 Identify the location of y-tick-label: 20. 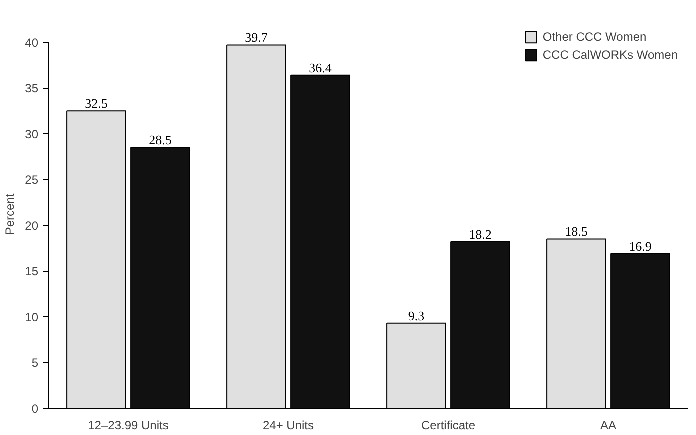
(32, 225).